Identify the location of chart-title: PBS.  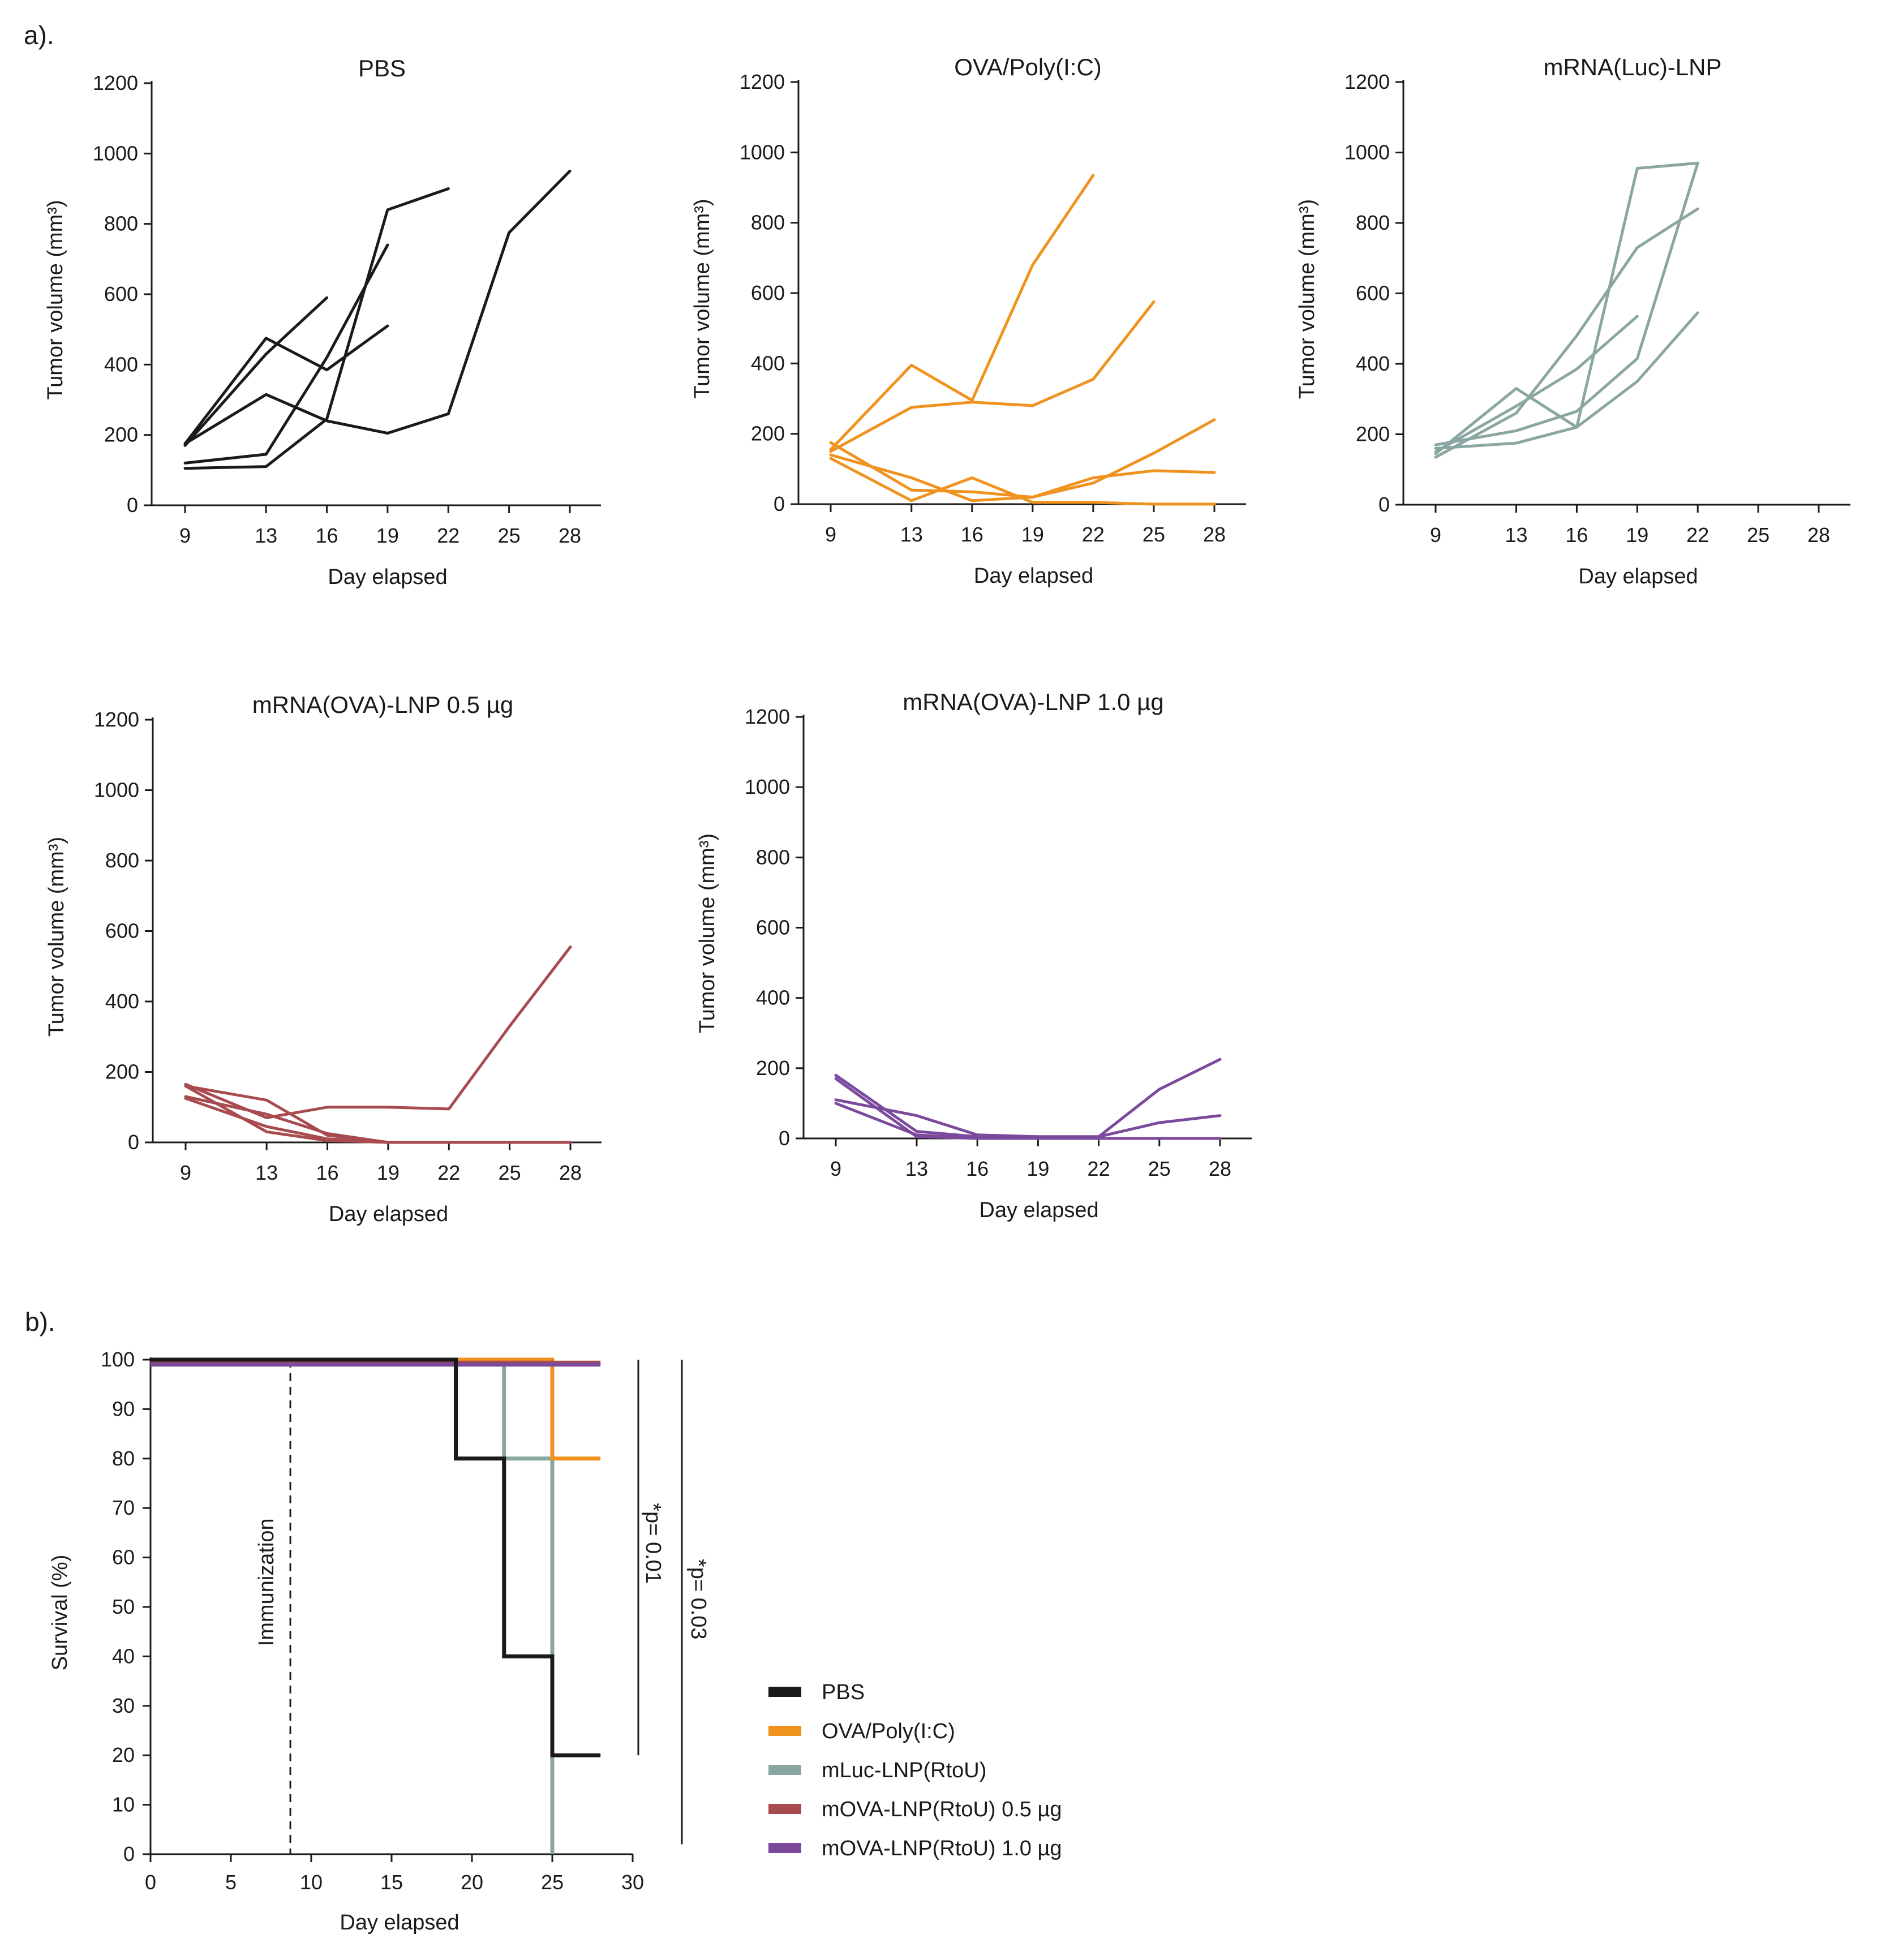
(382, 68).